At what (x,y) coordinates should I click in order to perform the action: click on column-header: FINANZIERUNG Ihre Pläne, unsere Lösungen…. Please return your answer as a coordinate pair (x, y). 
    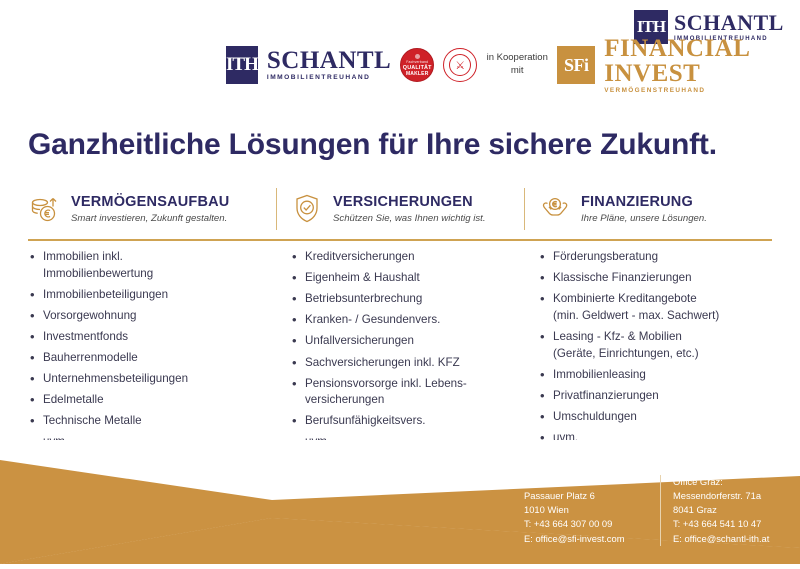
    Looking at the image, I should click on (648, 209).